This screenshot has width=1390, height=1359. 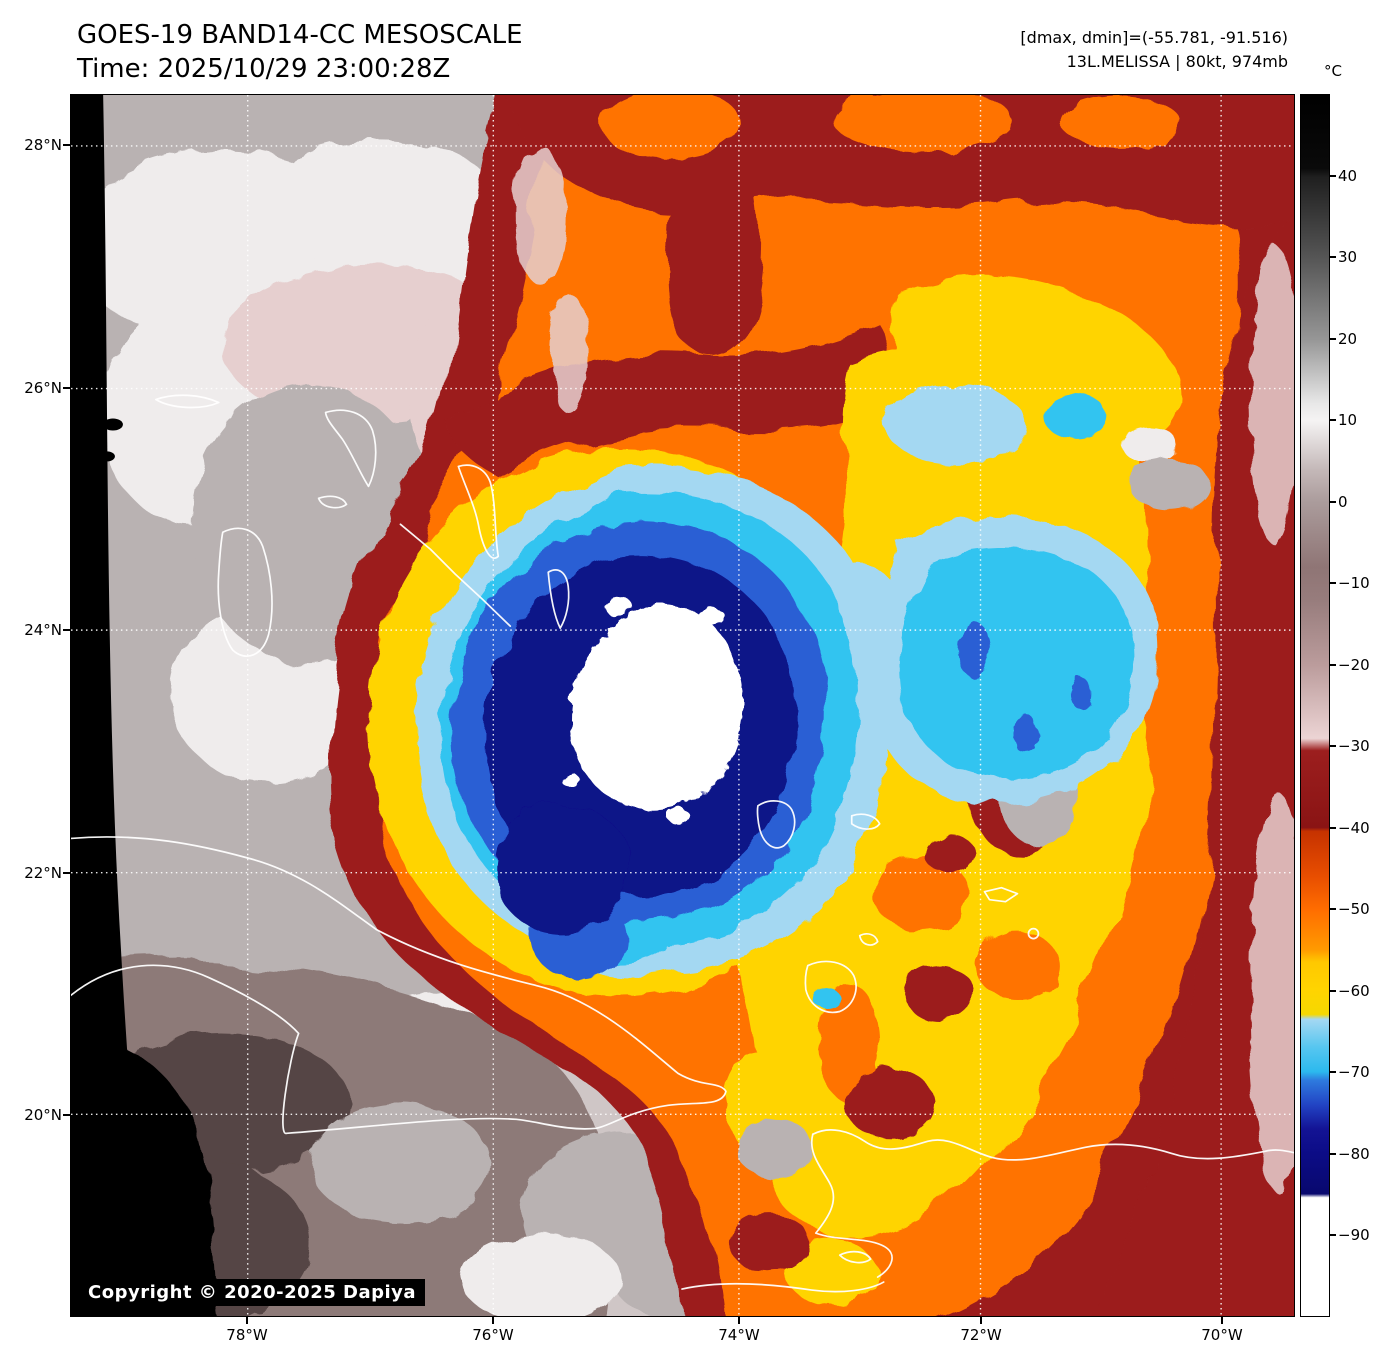 I want to click on lon-tick-label: 74°W, so click(x=739, y=1335).